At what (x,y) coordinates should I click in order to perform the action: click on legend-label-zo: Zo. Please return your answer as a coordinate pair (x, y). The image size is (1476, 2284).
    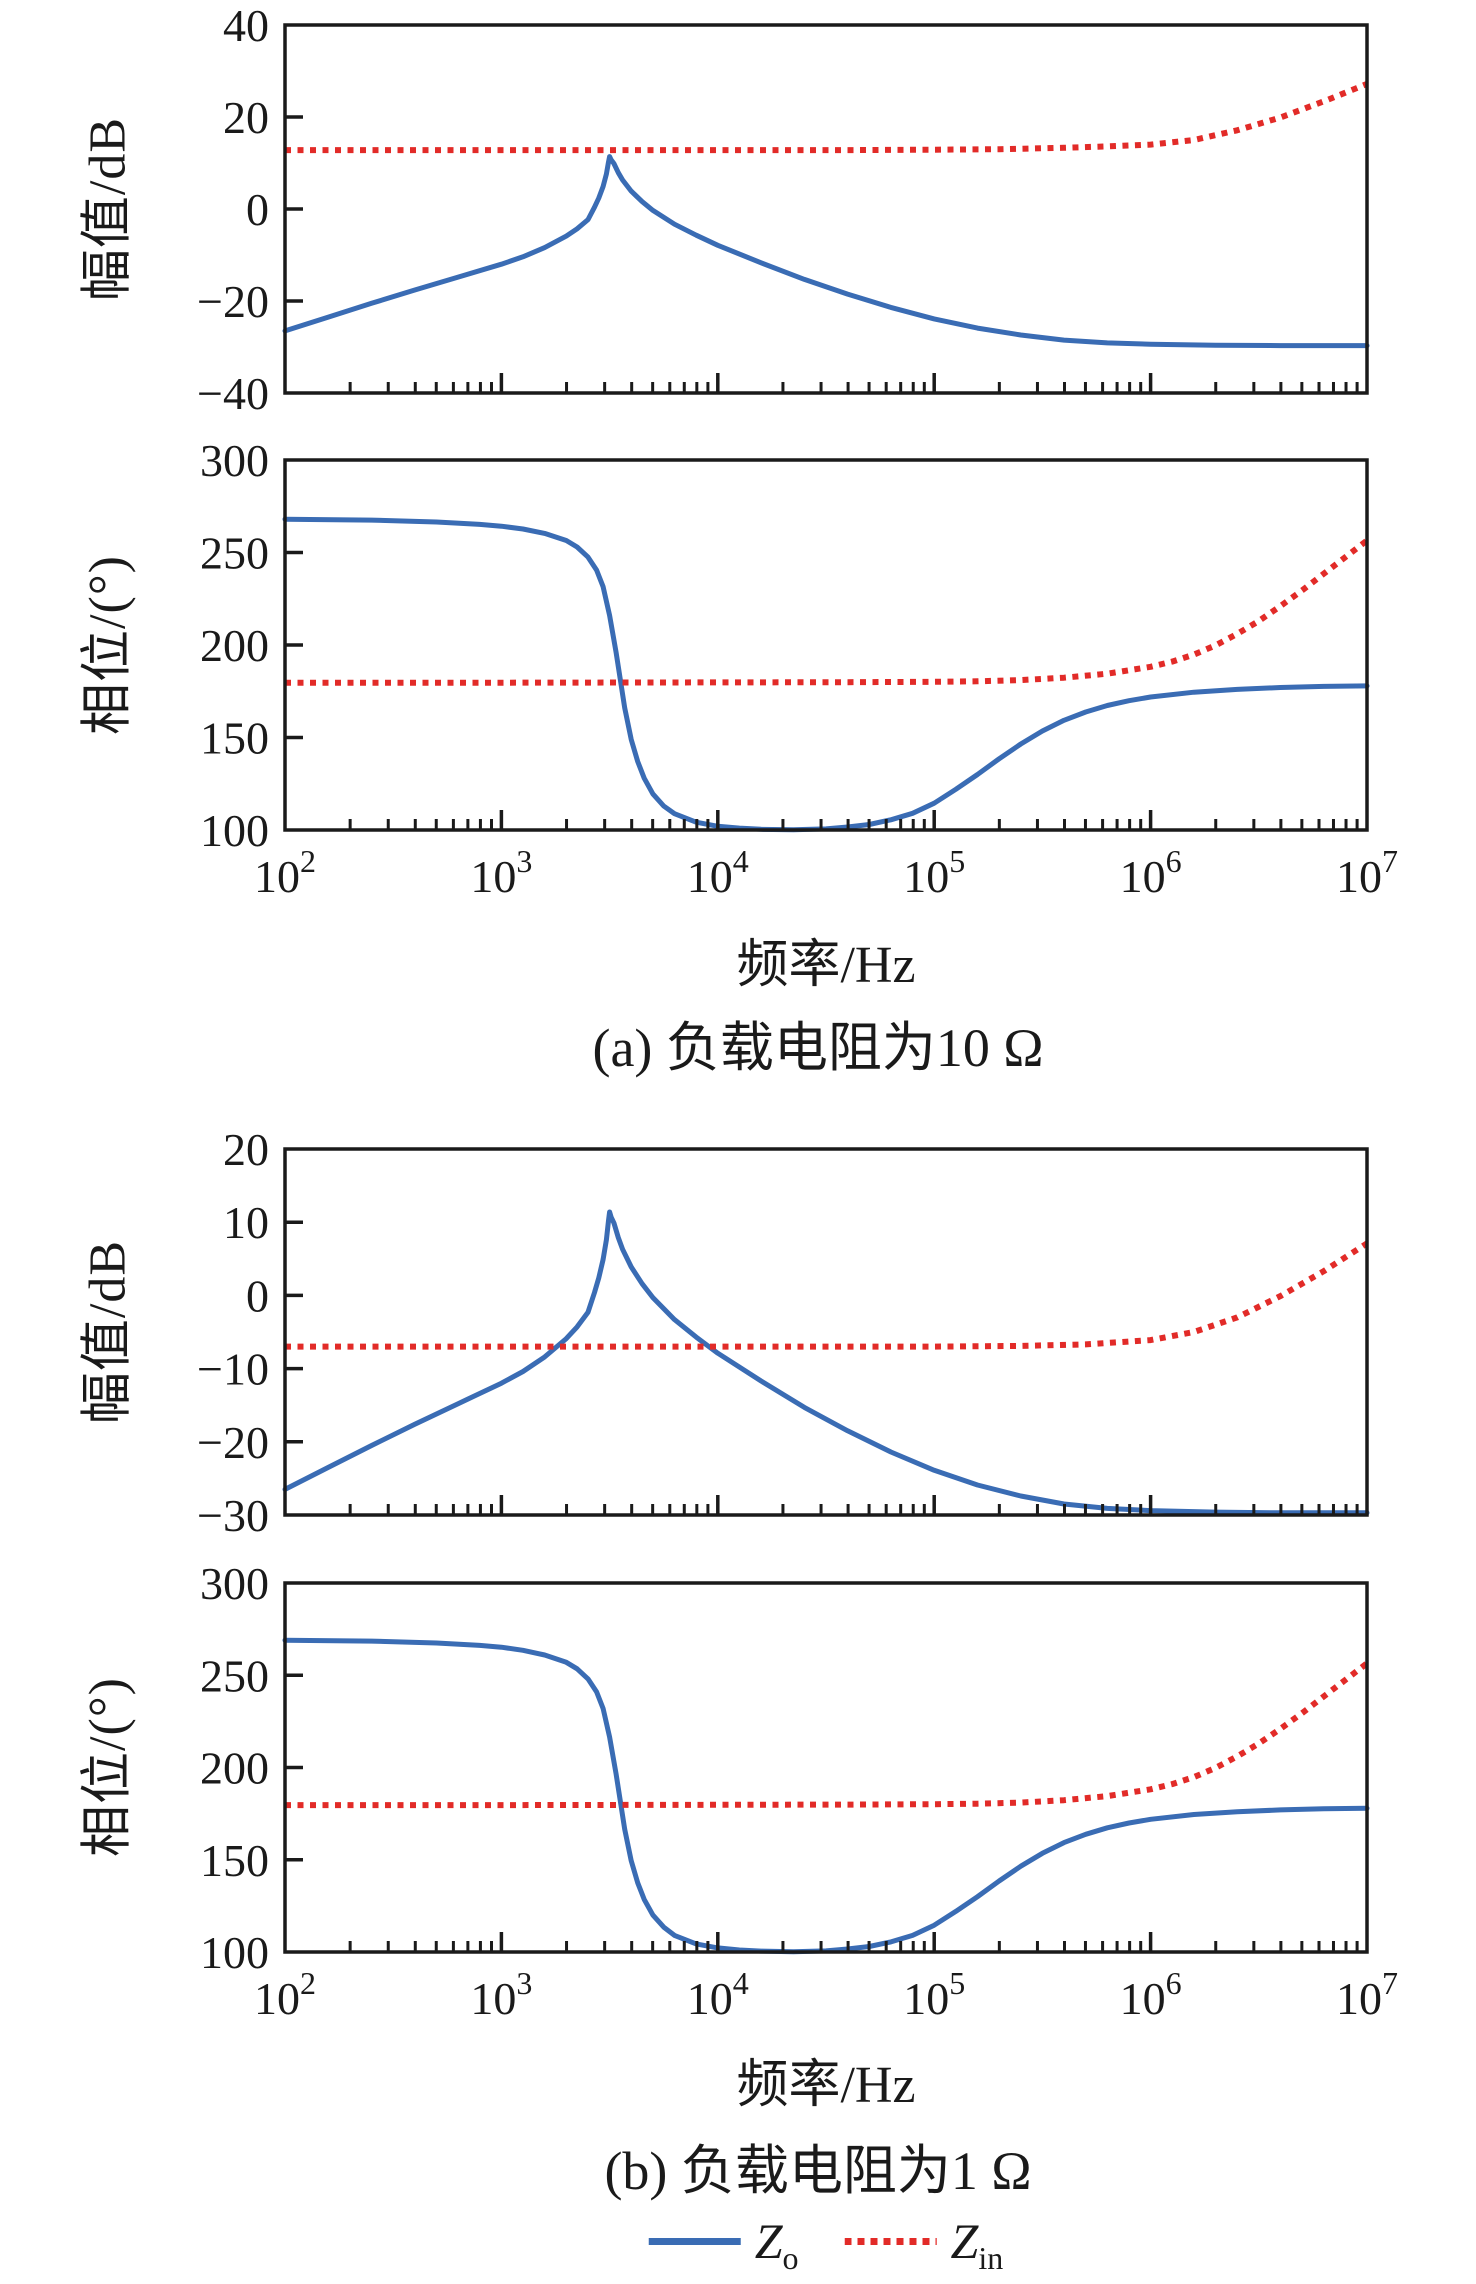
    Looking at the image, I should click on (776, 2244).